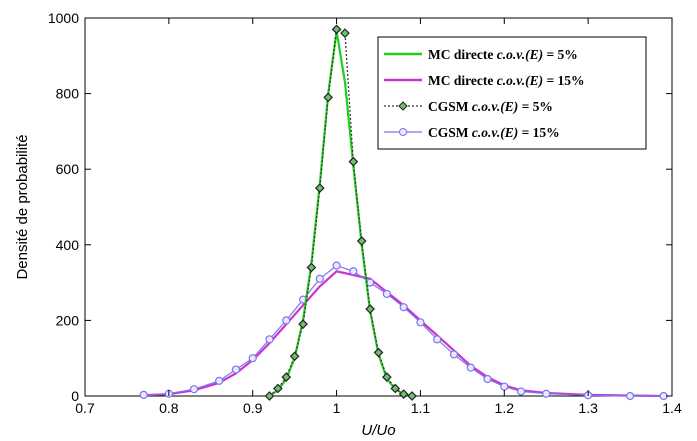 The width and height of the screenshot is (697, 441). Describe the element at coordinates (22, 206) in the screenshot. I see `y-axis-label: Densité de probabilité` at that location.